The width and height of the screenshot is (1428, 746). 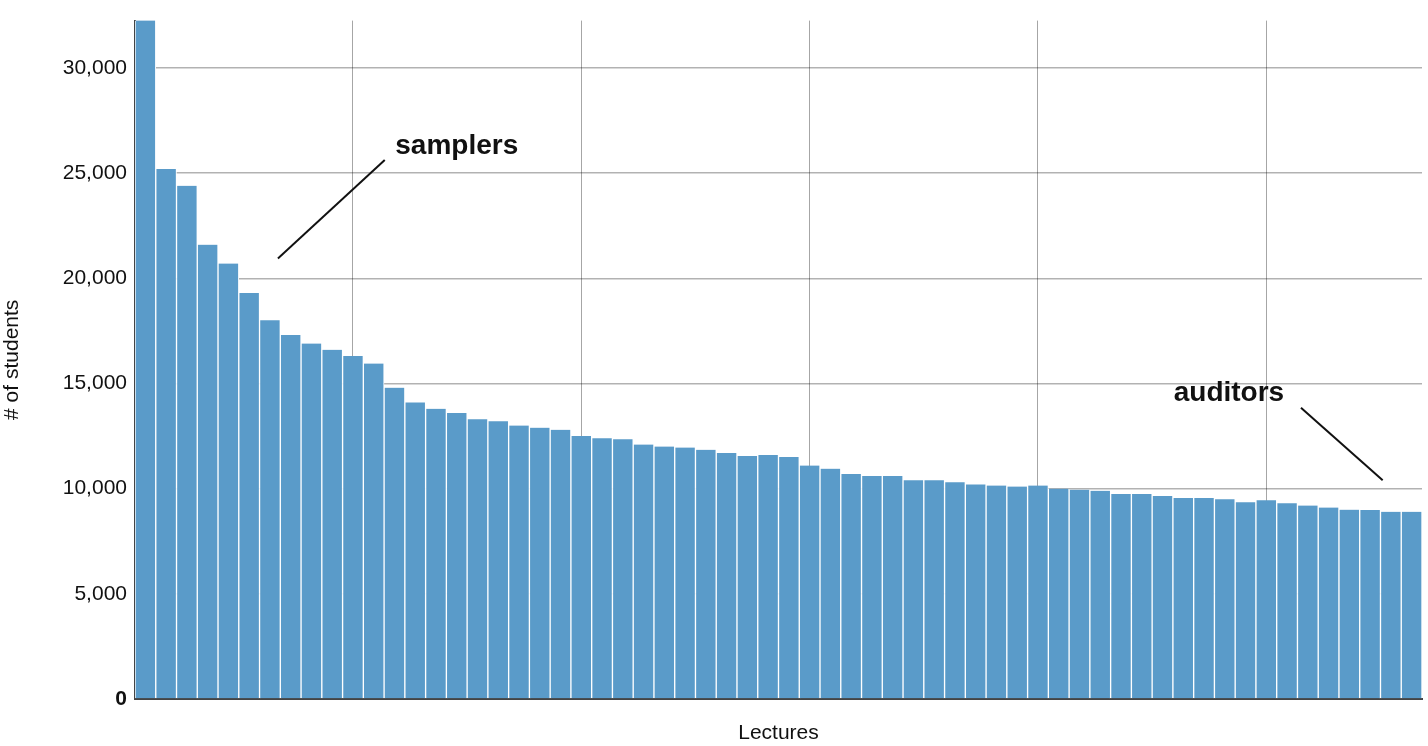 What do you see at coordinates (94, 66) in the screenshot?
I see `y-tick-label: 30,000` at bounding box center [94, 66].